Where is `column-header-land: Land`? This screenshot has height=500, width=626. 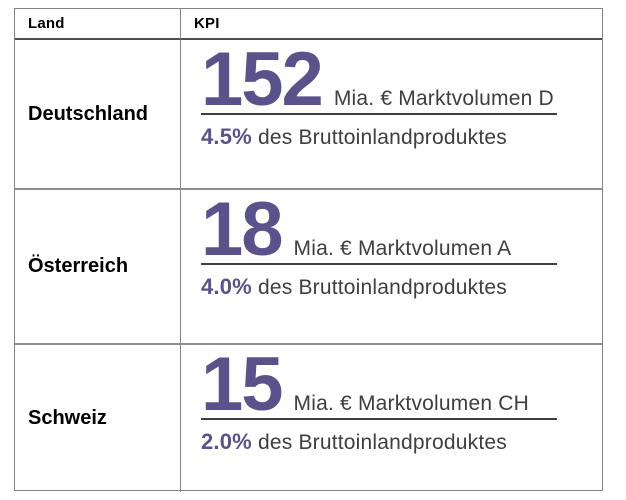
column-header-land: Land is located at coordinates (98, 24).